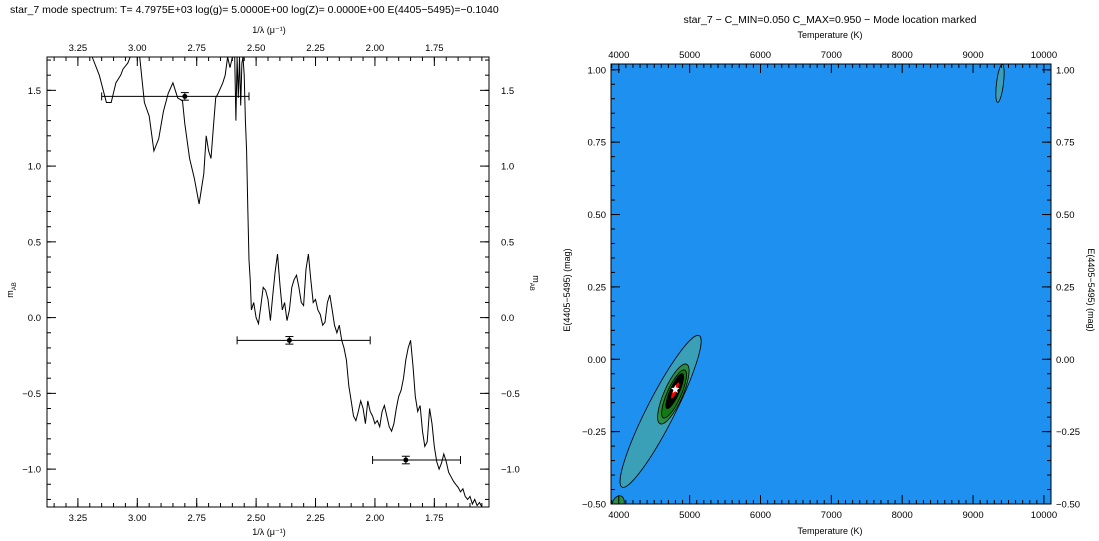  What do you see at coordinates (31, 394) in the screenshot?
I see `y-tick-label-left: −0.5` at bounding box center [31, 394].